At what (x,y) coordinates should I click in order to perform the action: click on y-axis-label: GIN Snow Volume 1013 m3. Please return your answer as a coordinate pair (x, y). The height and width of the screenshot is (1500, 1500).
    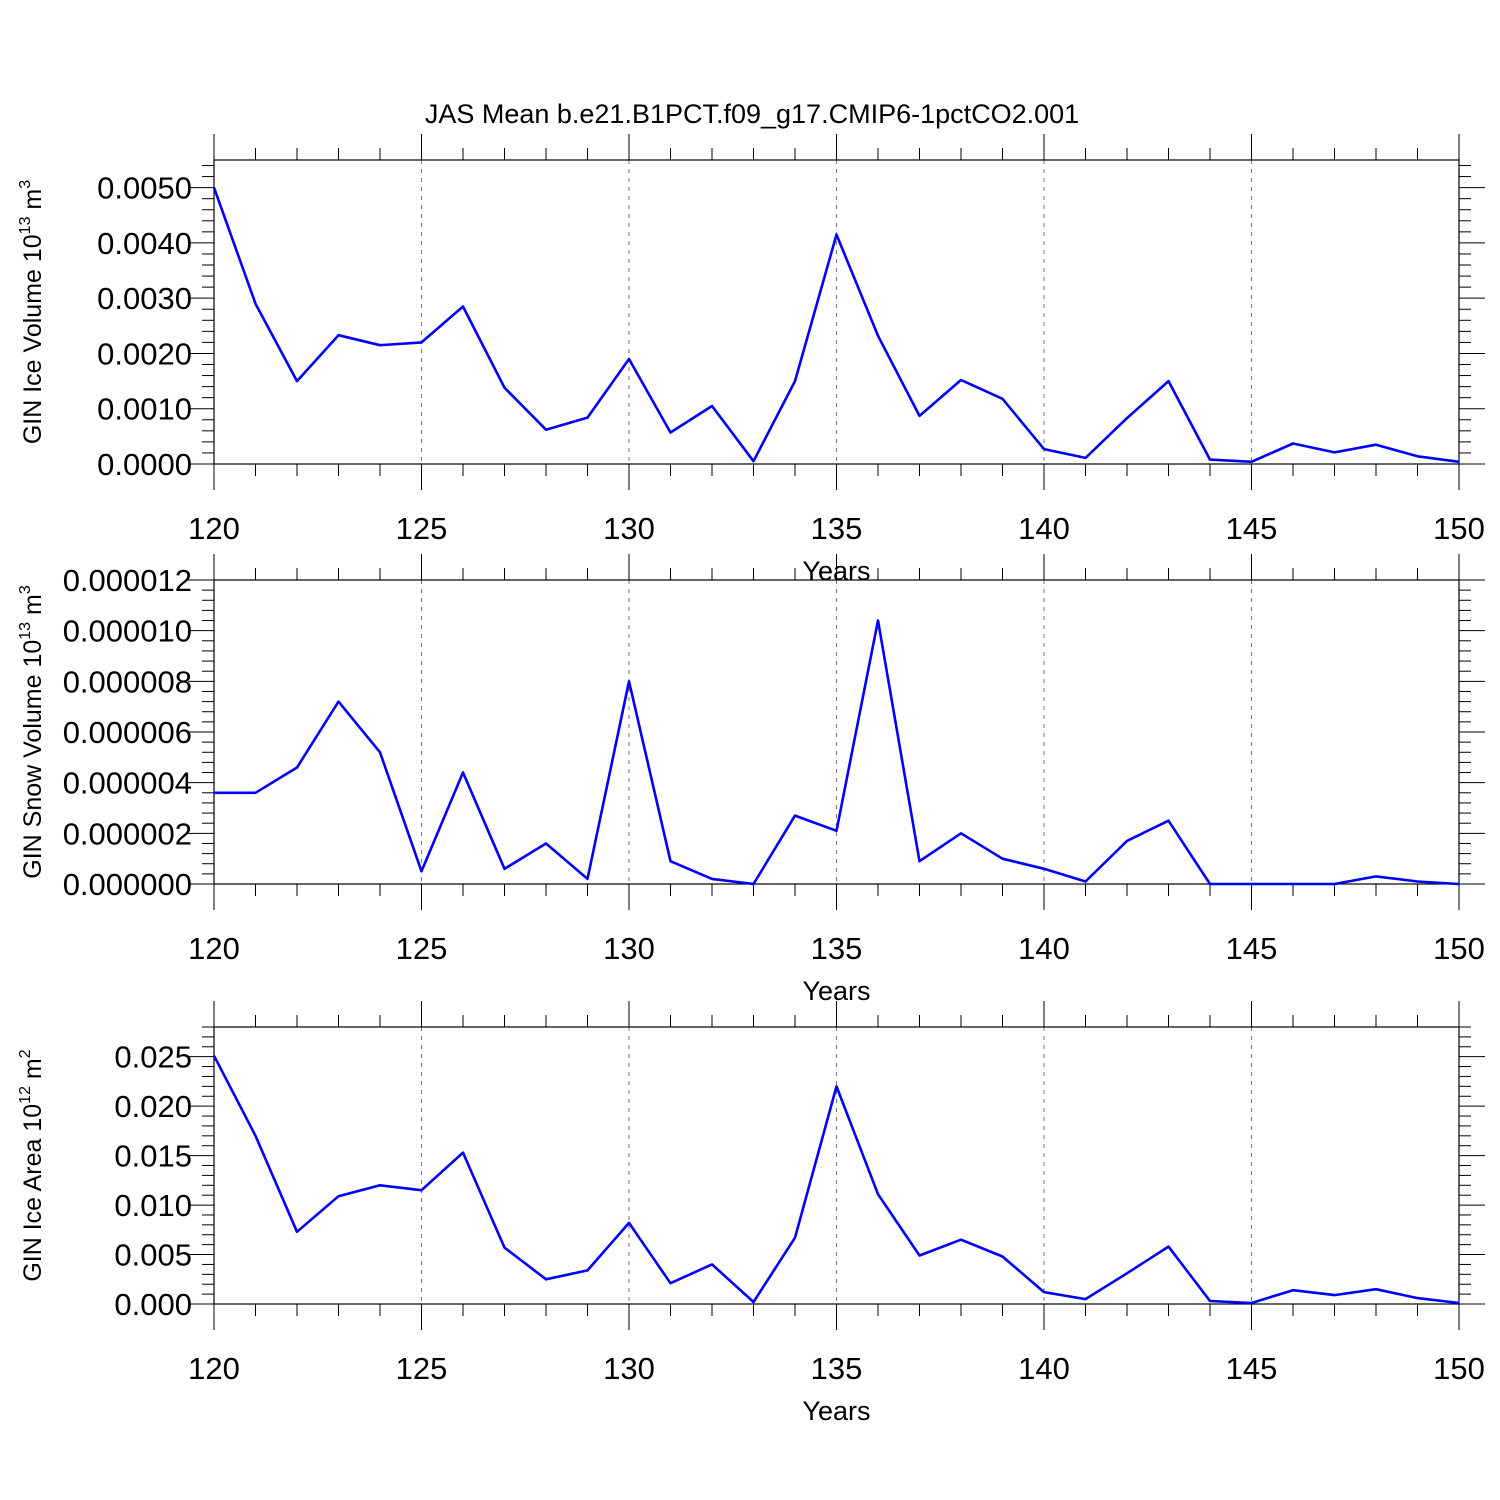
    Looking at the image, I should click on (32, 732).